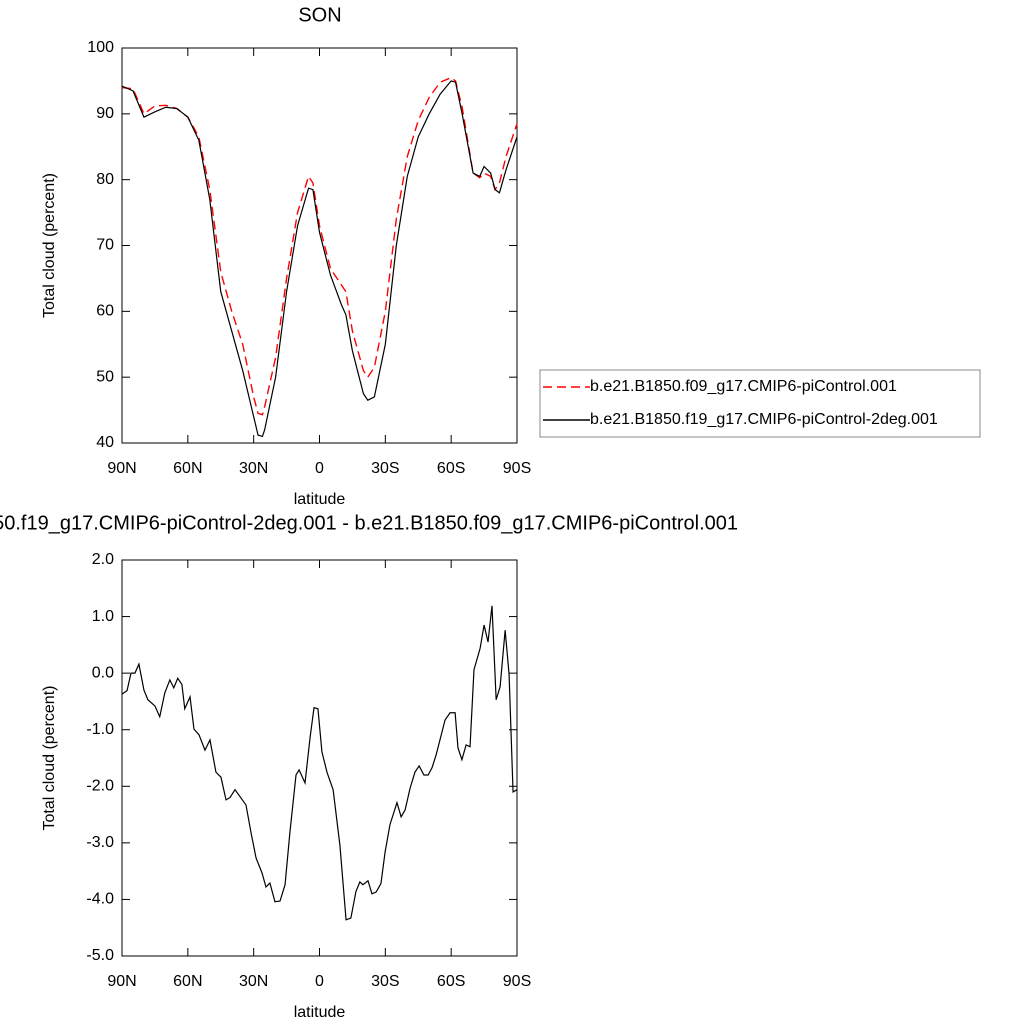 This screenshot has height=1024, width=1024. Describe the element at coordinates (105, 245) in the screenshot. I see `y-tick-label: 70` at that location.